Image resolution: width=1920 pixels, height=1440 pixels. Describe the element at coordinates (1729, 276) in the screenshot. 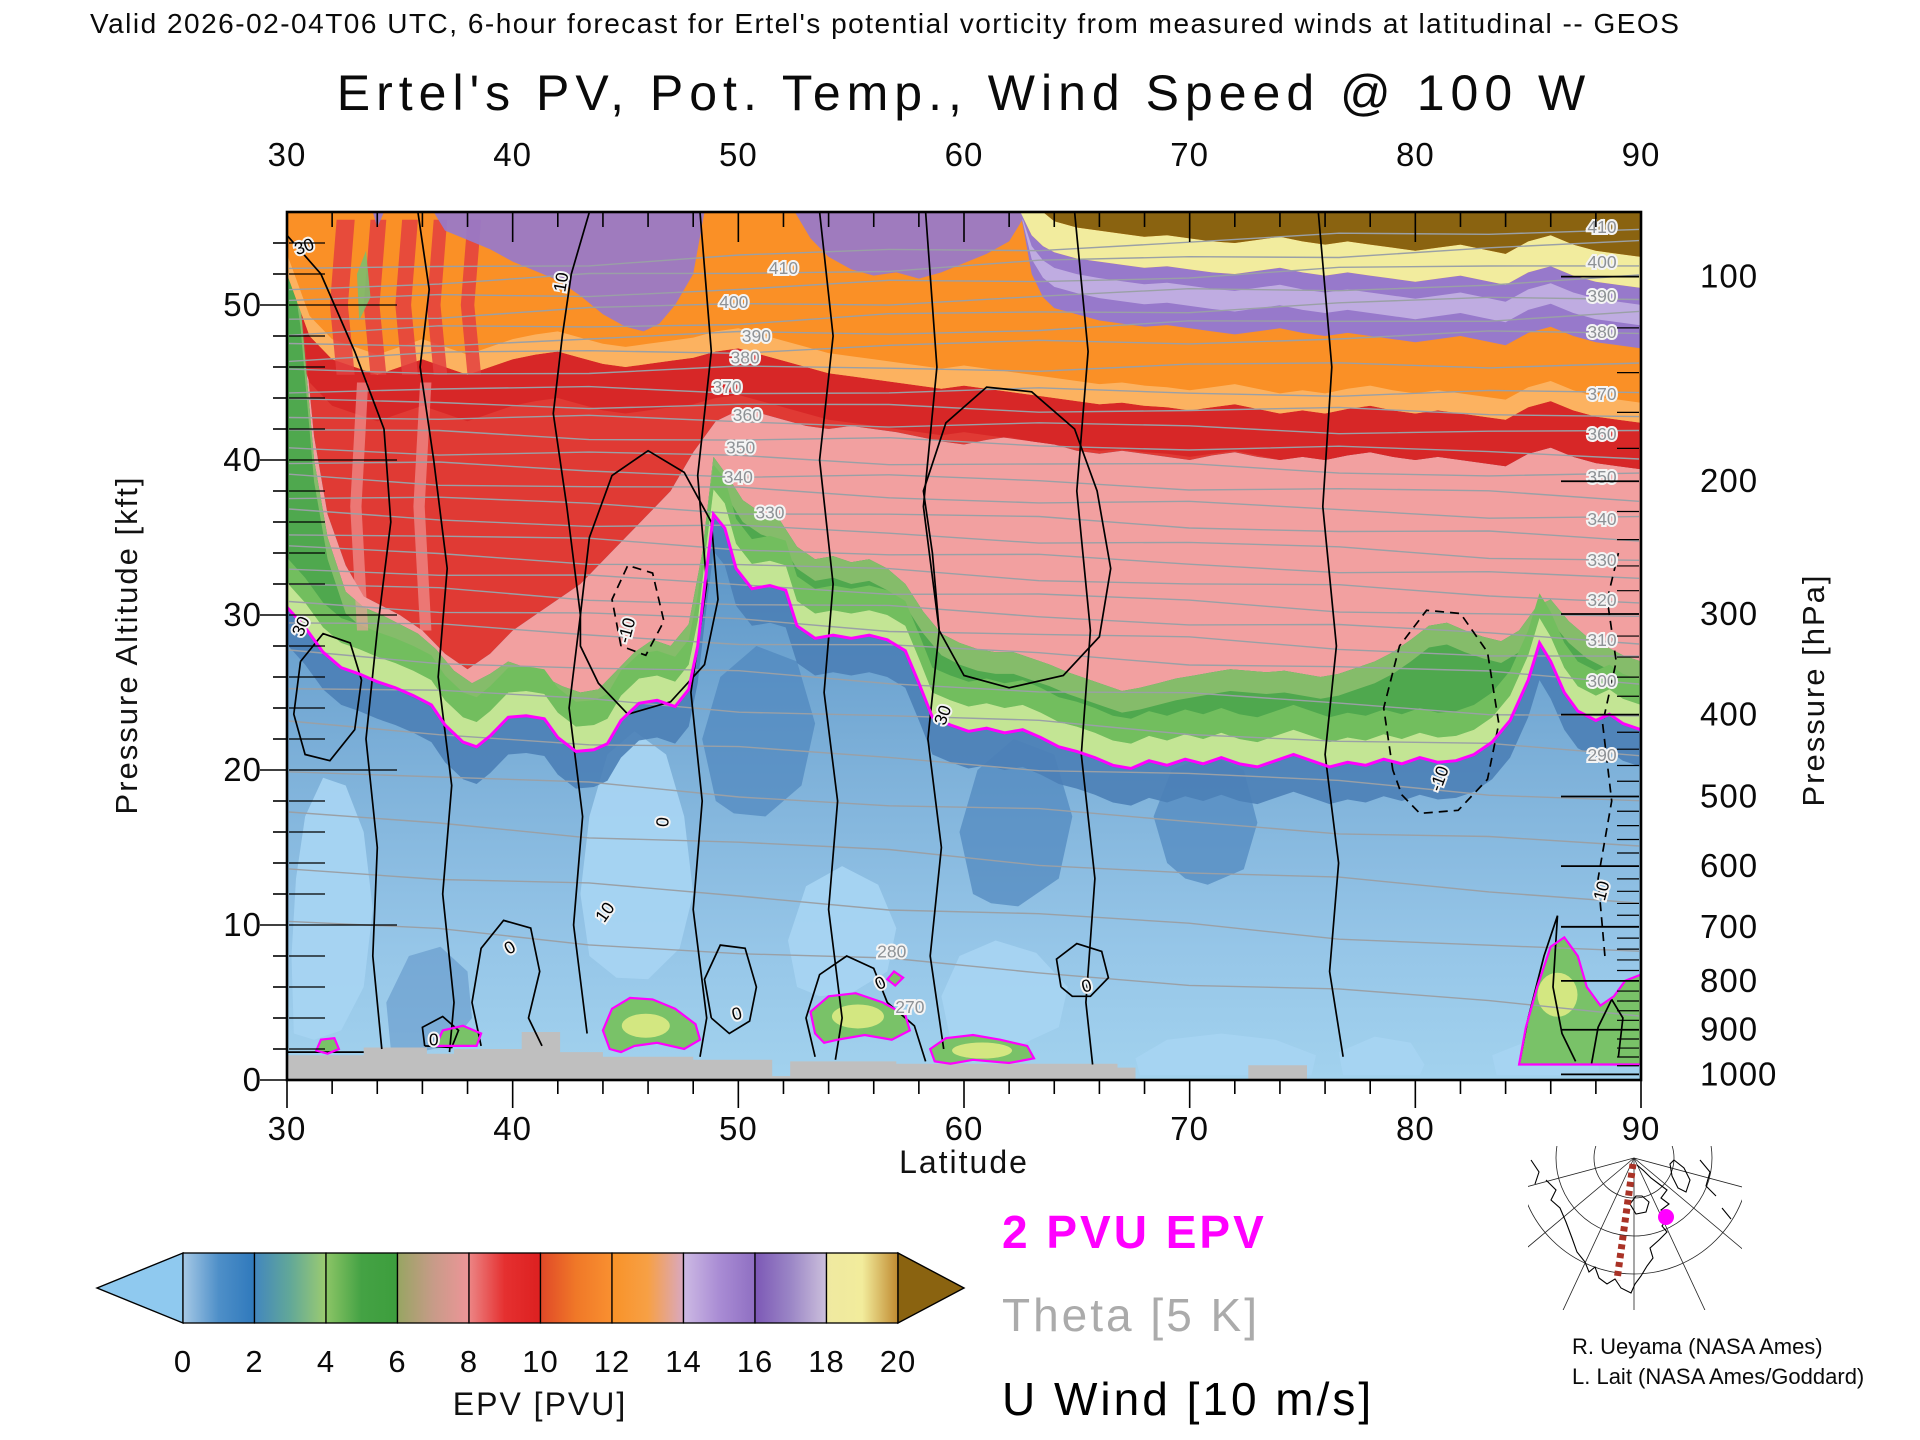

I see `svg-text: 100` at that location.